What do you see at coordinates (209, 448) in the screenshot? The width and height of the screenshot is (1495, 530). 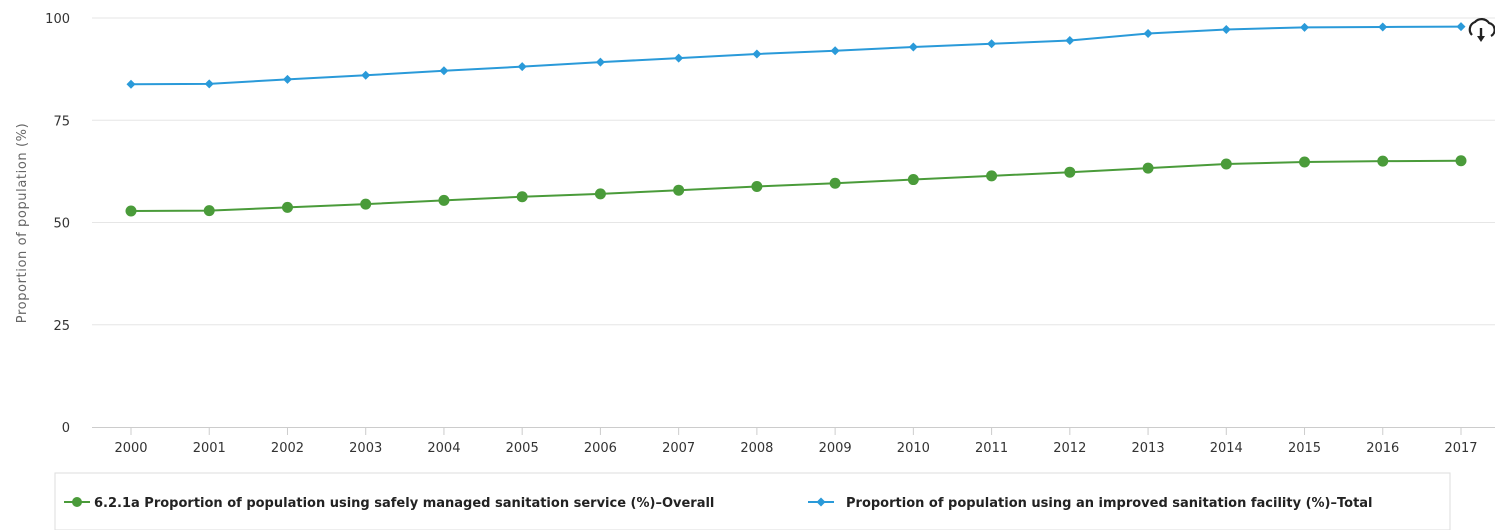 I see `x-tick-label: 2001` at bounding box center [209, 448].